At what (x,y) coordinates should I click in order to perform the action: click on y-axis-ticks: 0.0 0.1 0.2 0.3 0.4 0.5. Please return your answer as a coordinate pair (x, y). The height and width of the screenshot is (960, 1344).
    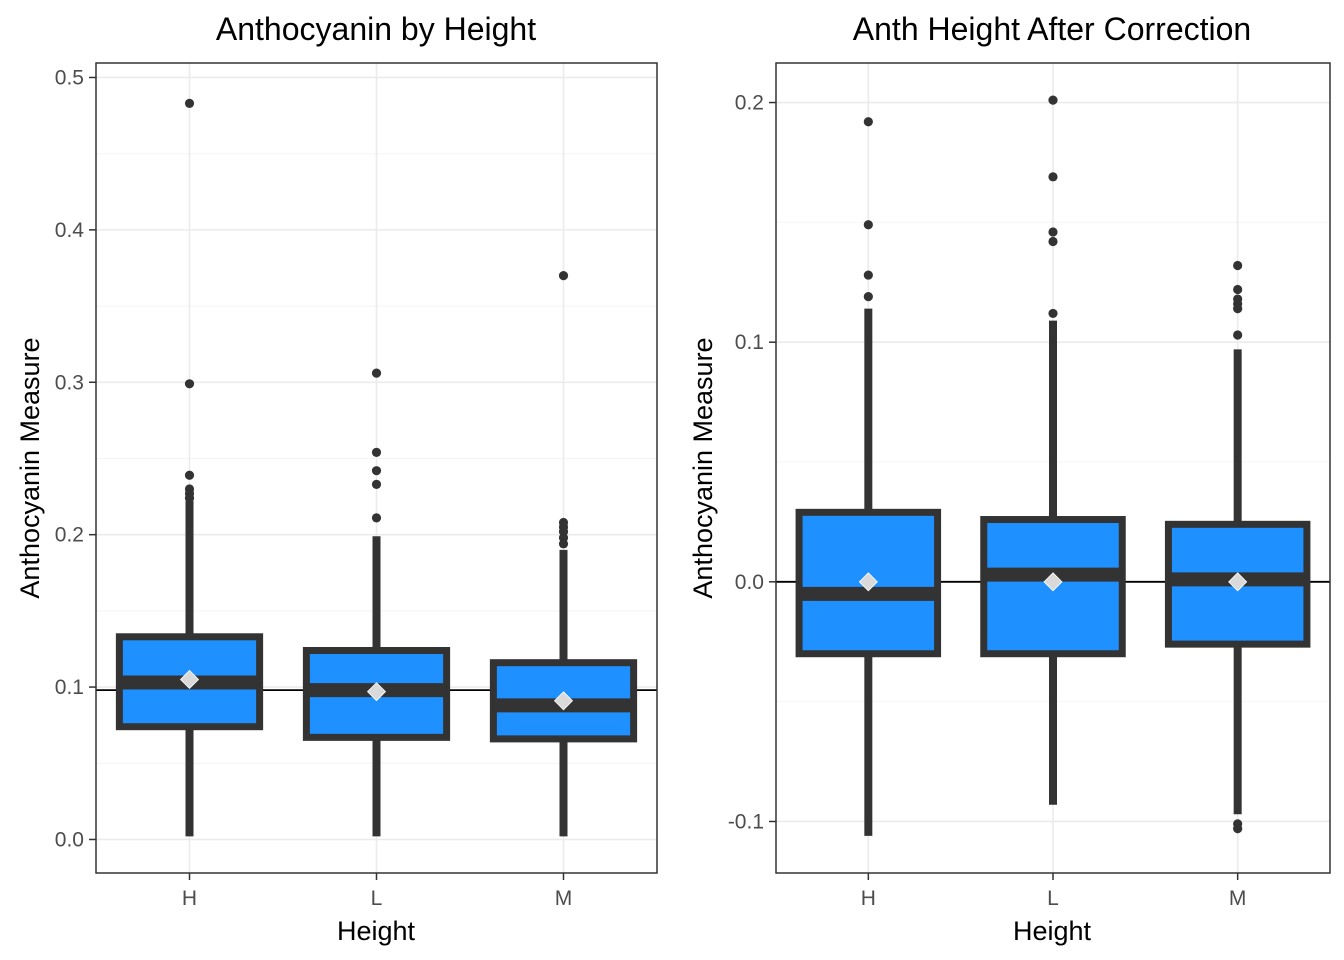
    Looking at the image, I should click on (75, 458).